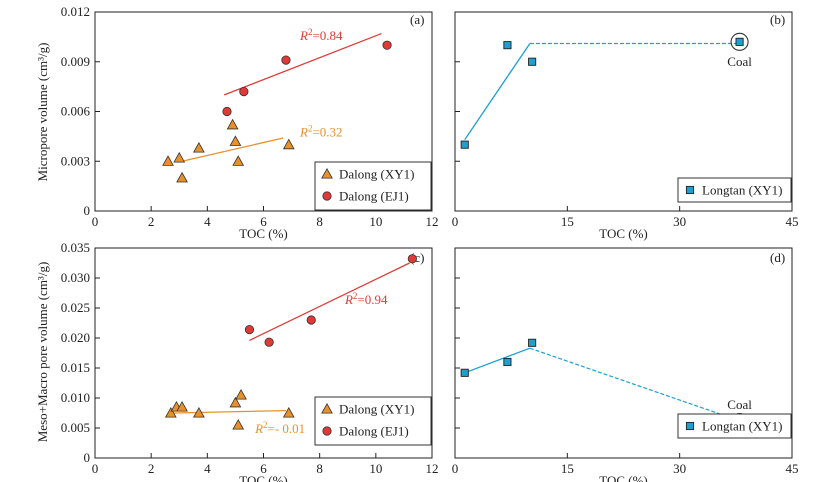 This screenshot has height=482, width=832. Describe the element at coordinates (75, 277) in the screenshot. I see `y-tick-label: 0.030` at that location.